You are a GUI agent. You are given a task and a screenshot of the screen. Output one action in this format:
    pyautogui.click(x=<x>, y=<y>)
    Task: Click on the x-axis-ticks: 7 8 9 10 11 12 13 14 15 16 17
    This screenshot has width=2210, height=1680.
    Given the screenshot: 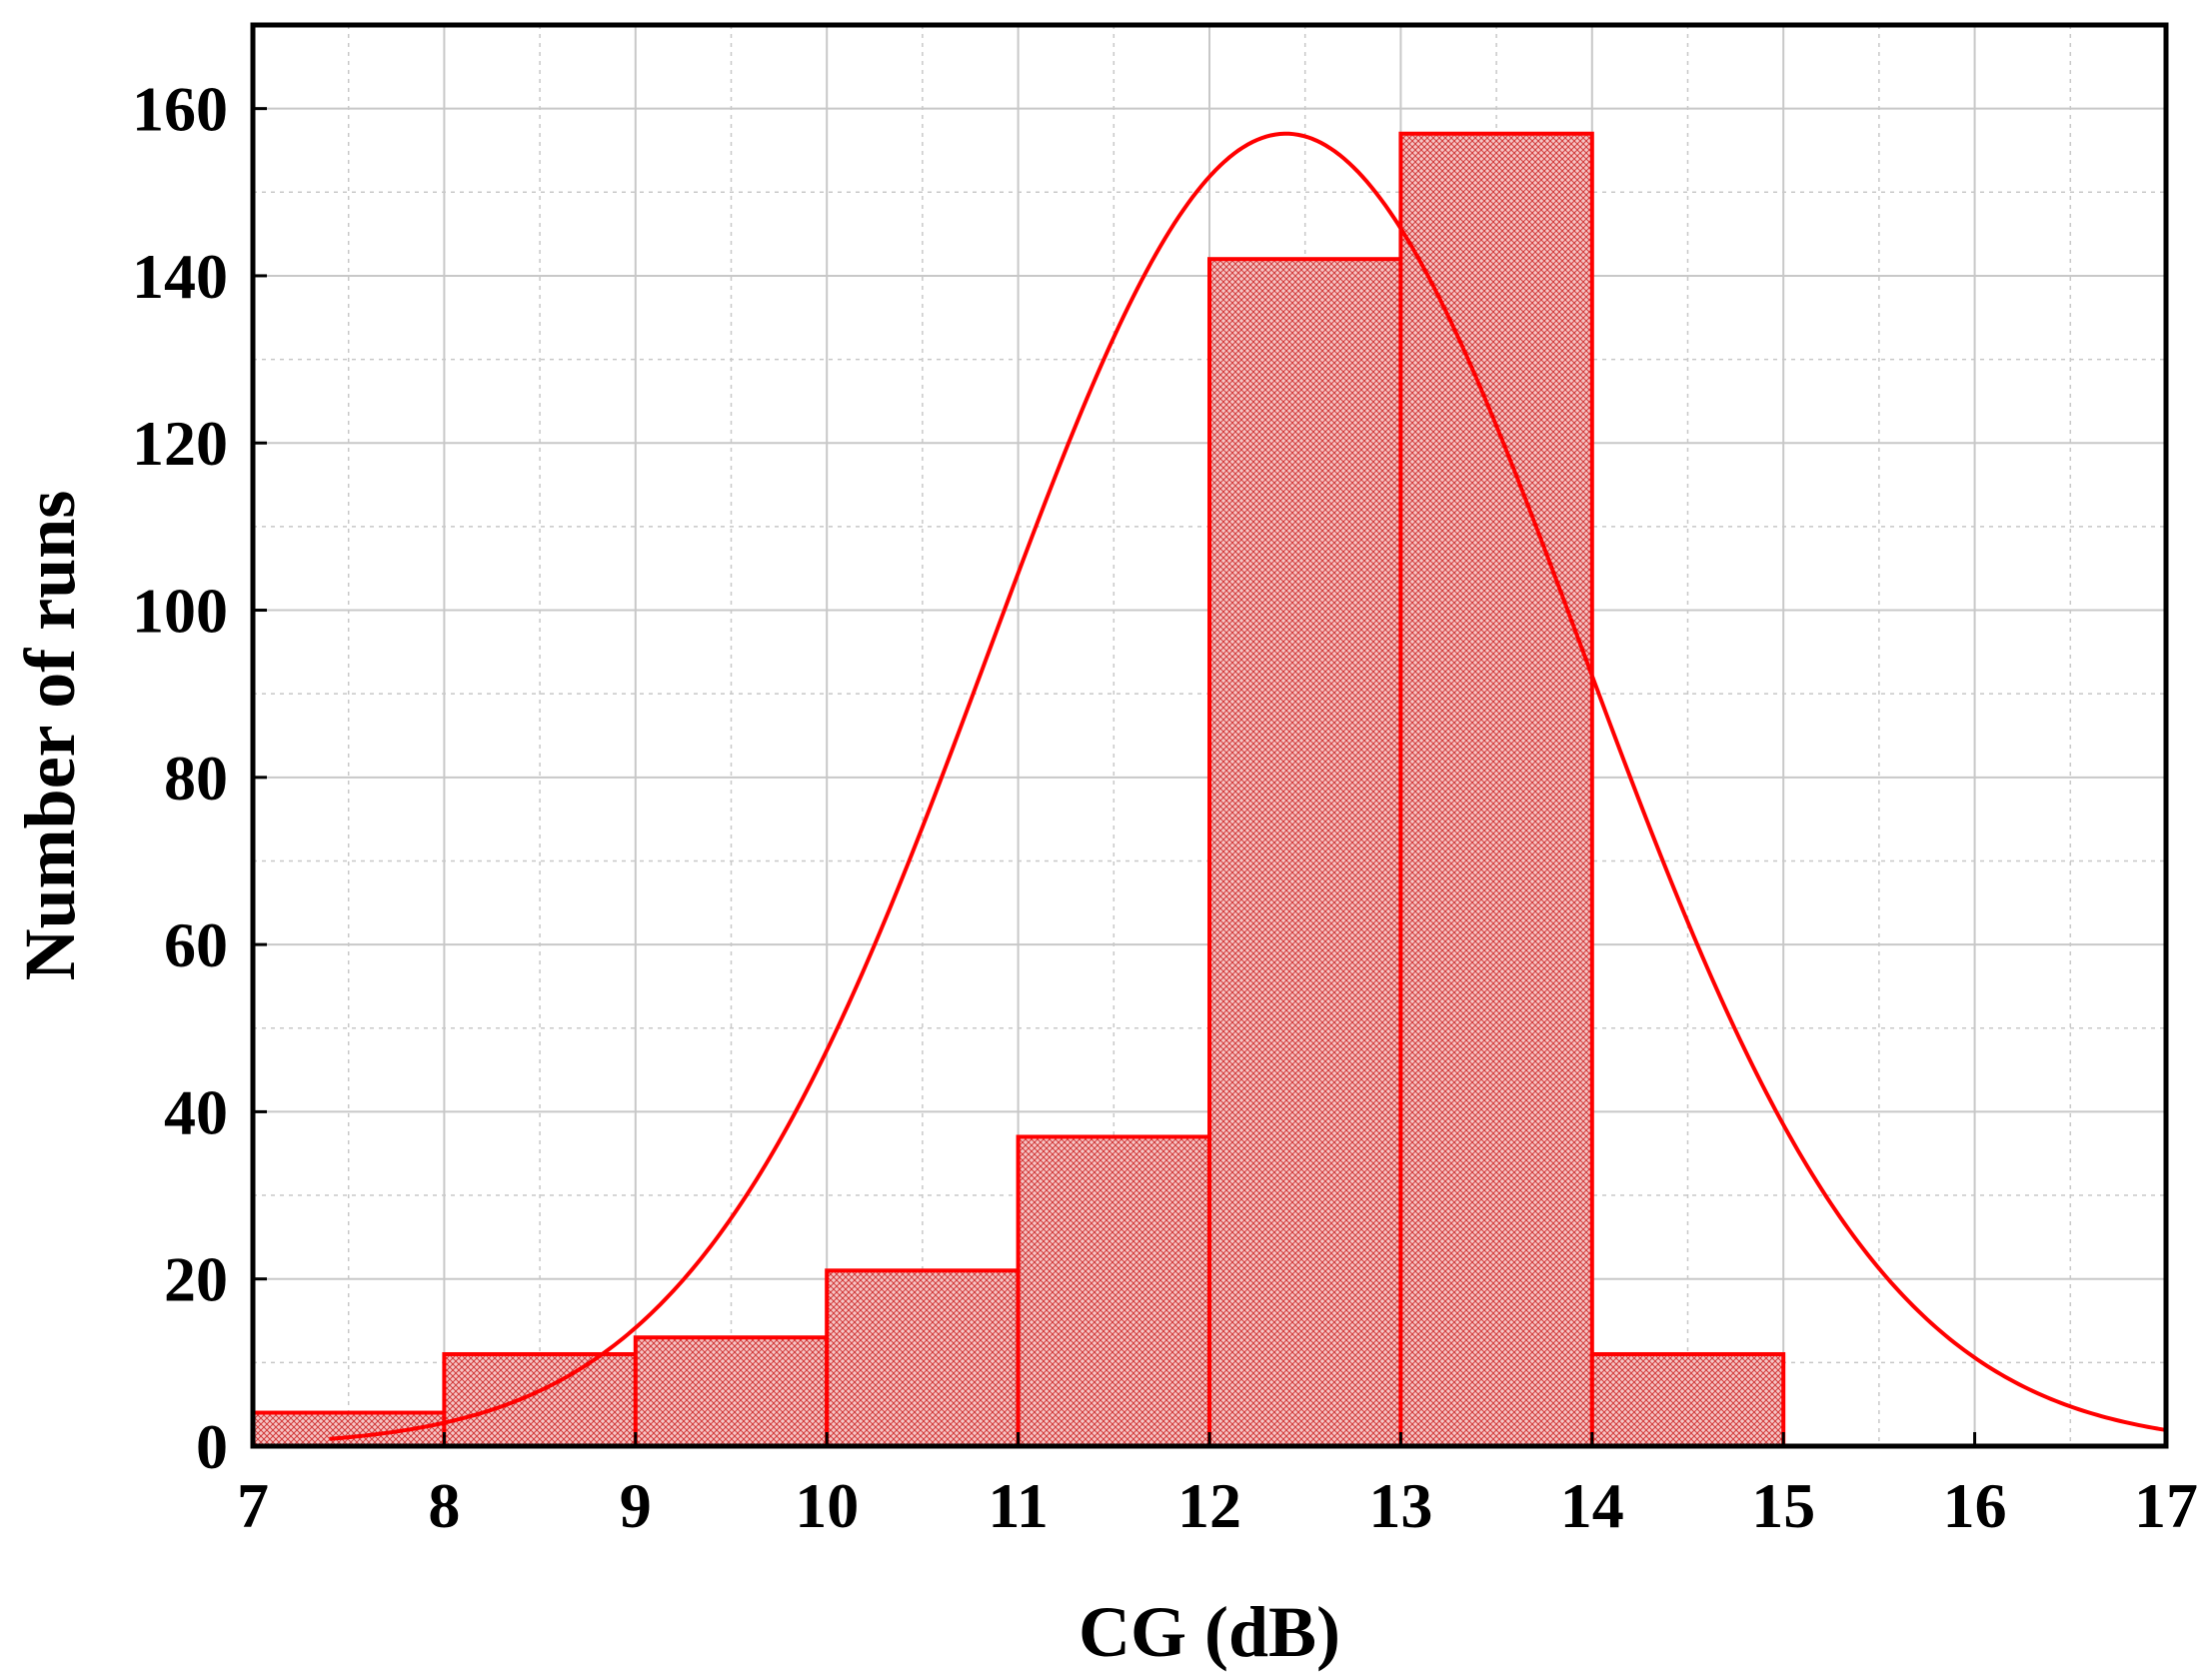 What is the action you would take?
    pyautogui.click(x=1217, y=1487)
    